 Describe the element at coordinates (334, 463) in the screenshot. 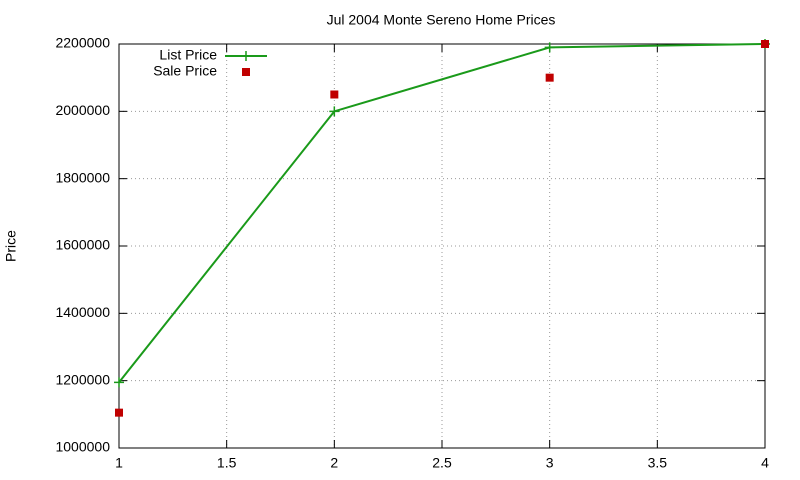

I see `x-tick-label: 2` at that location.